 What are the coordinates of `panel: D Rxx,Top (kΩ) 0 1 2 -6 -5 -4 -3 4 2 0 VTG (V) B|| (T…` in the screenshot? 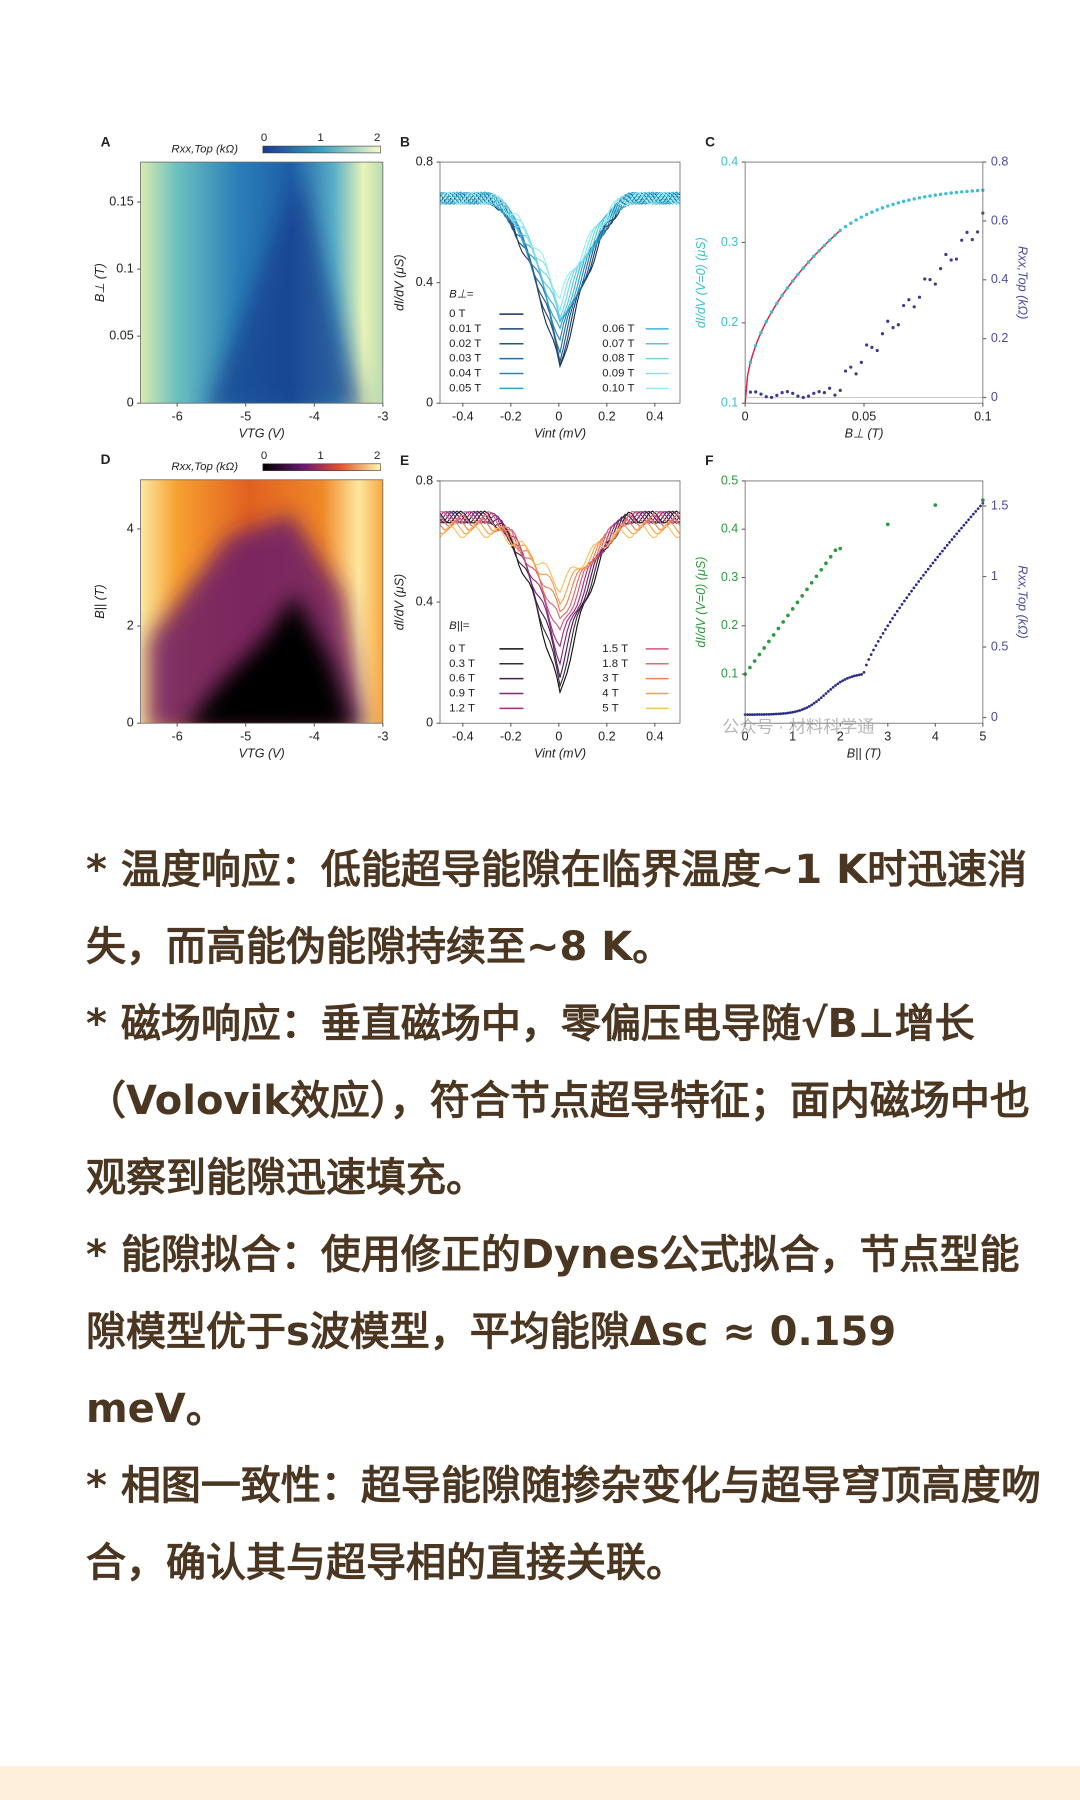 It's located at (241, 605).